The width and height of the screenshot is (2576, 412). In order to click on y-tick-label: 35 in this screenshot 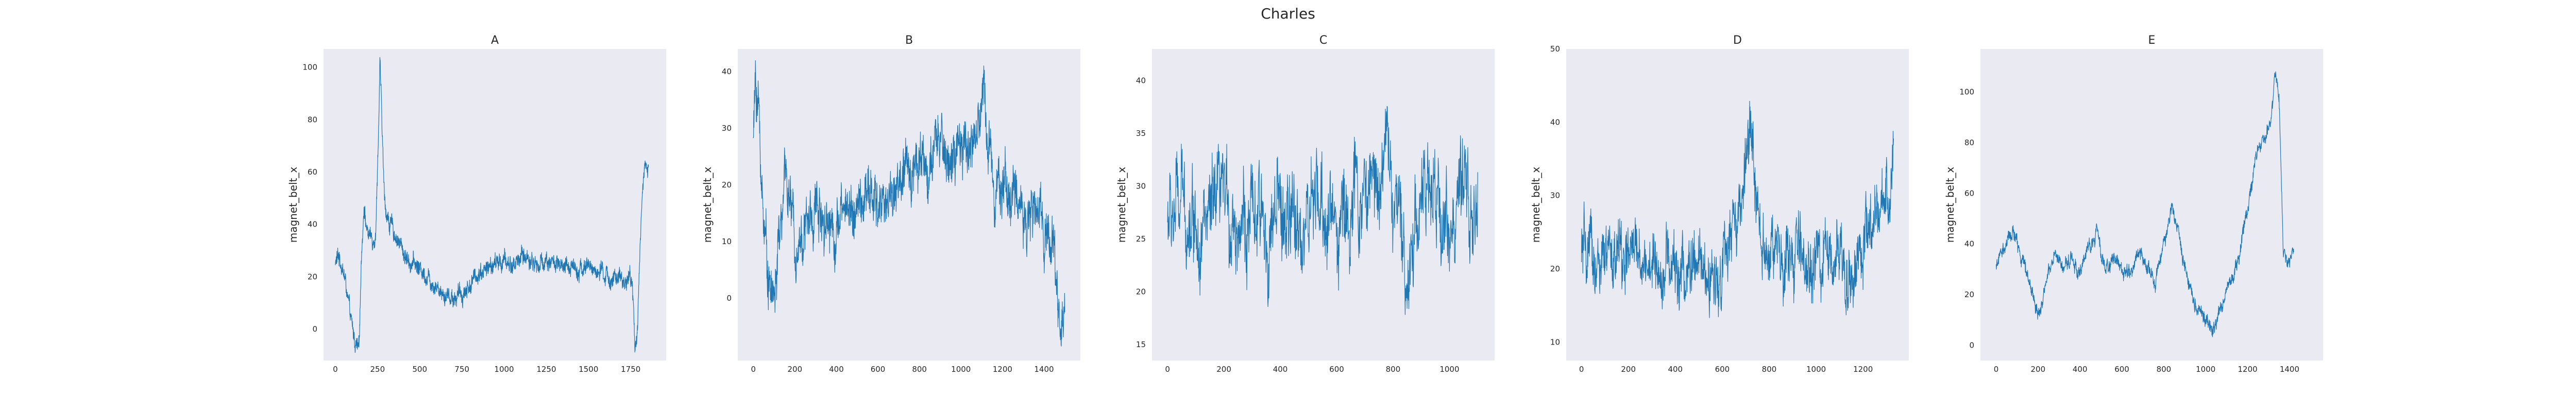, I will do `click(1141, 133)`.